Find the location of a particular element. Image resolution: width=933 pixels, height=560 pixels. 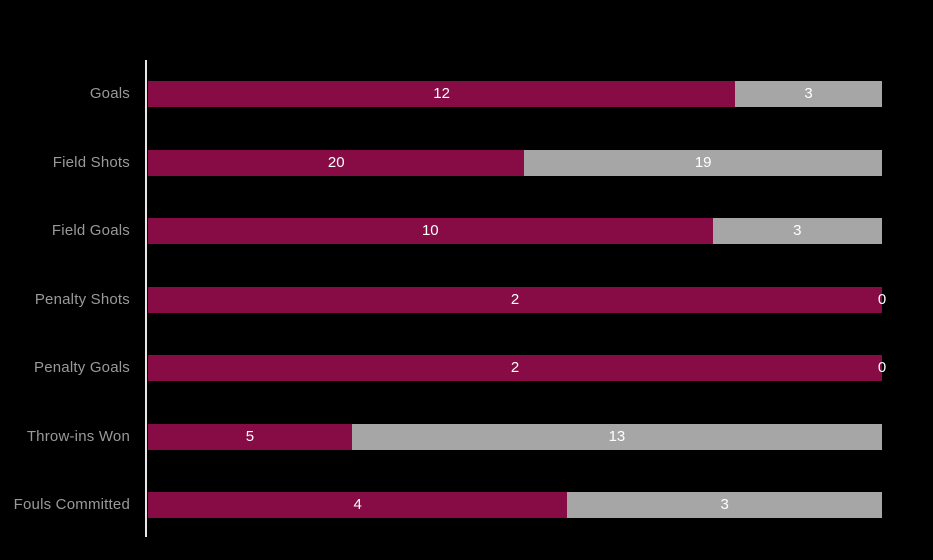

chart-row: Field Shots 20 19 is located at coordinates (441, 162).